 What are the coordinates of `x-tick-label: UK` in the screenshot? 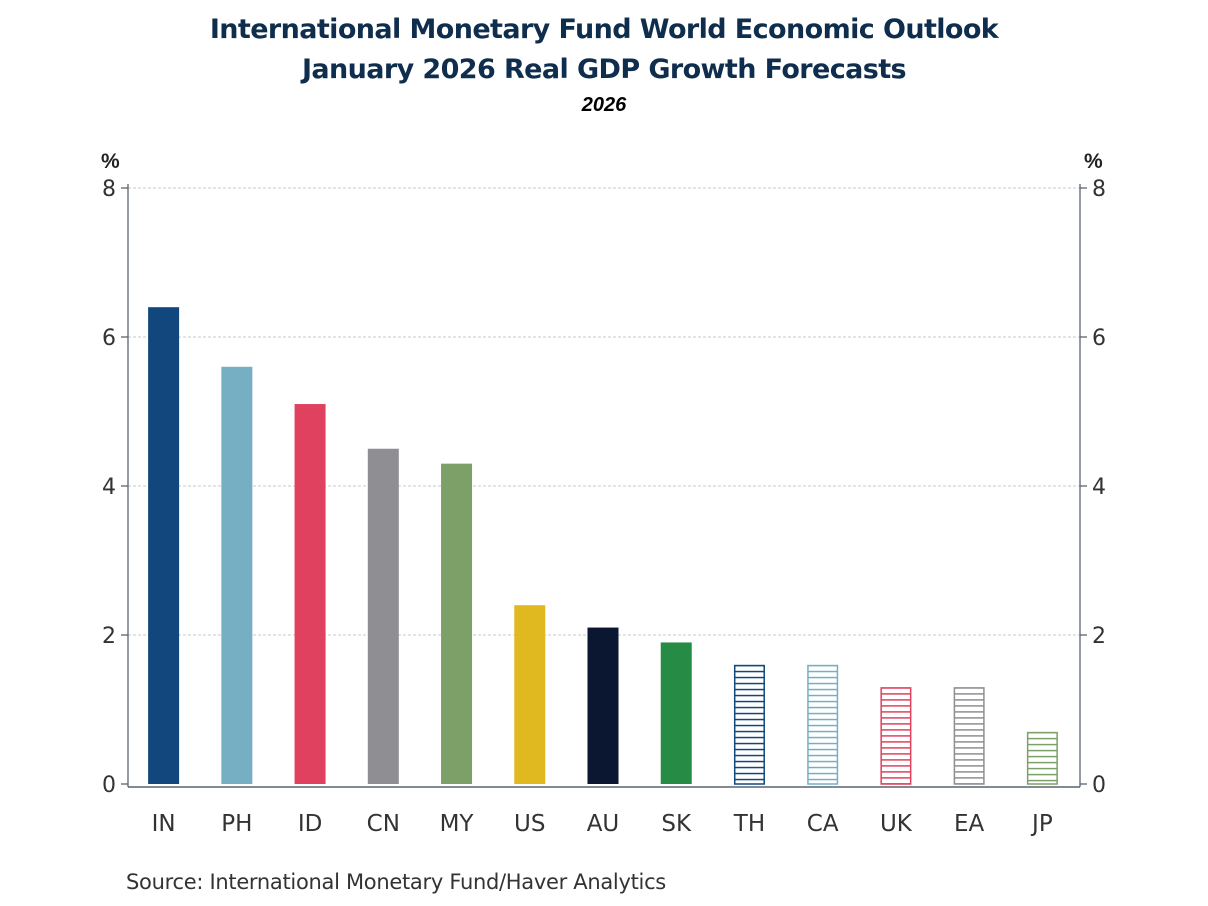 It's located at (896, 824).